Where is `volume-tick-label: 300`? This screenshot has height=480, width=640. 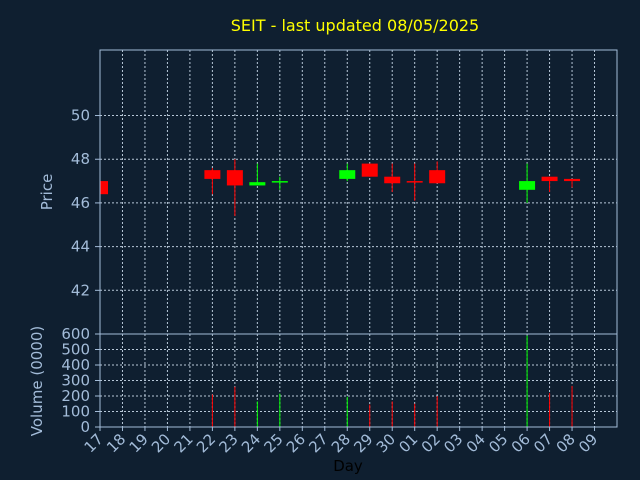
volume-tick-label: 300 is located at coordinates (75, 381).